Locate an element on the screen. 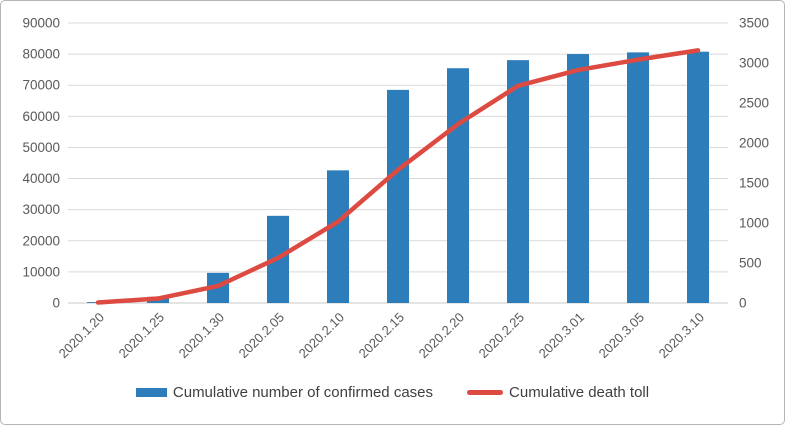 The width and height of the screenshot is (785, 425). y-axis-left-tick-label: 70000 is located at coordinates (41, 85).